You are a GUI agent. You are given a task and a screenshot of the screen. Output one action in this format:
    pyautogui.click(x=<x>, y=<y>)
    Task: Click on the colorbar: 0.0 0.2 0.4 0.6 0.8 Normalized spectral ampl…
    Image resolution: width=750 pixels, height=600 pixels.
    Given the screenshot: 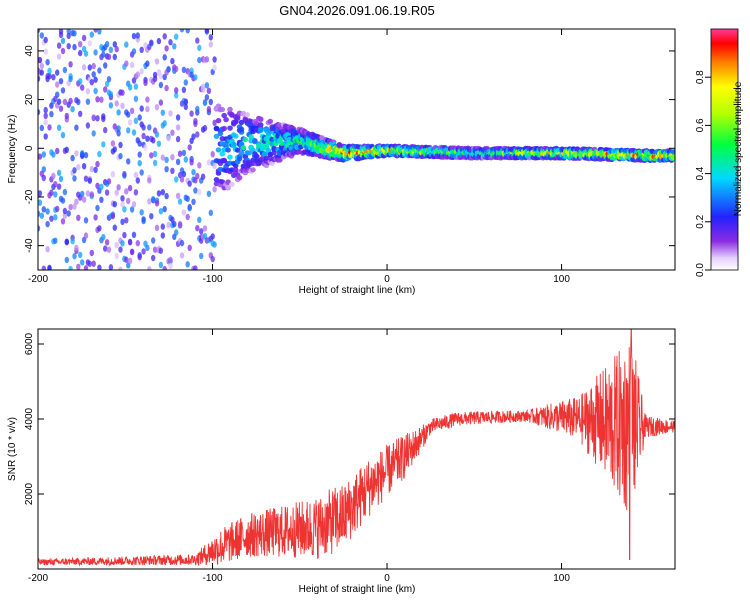 What is the action you would take?
    pyautogui.click(x=719, y=152)
    